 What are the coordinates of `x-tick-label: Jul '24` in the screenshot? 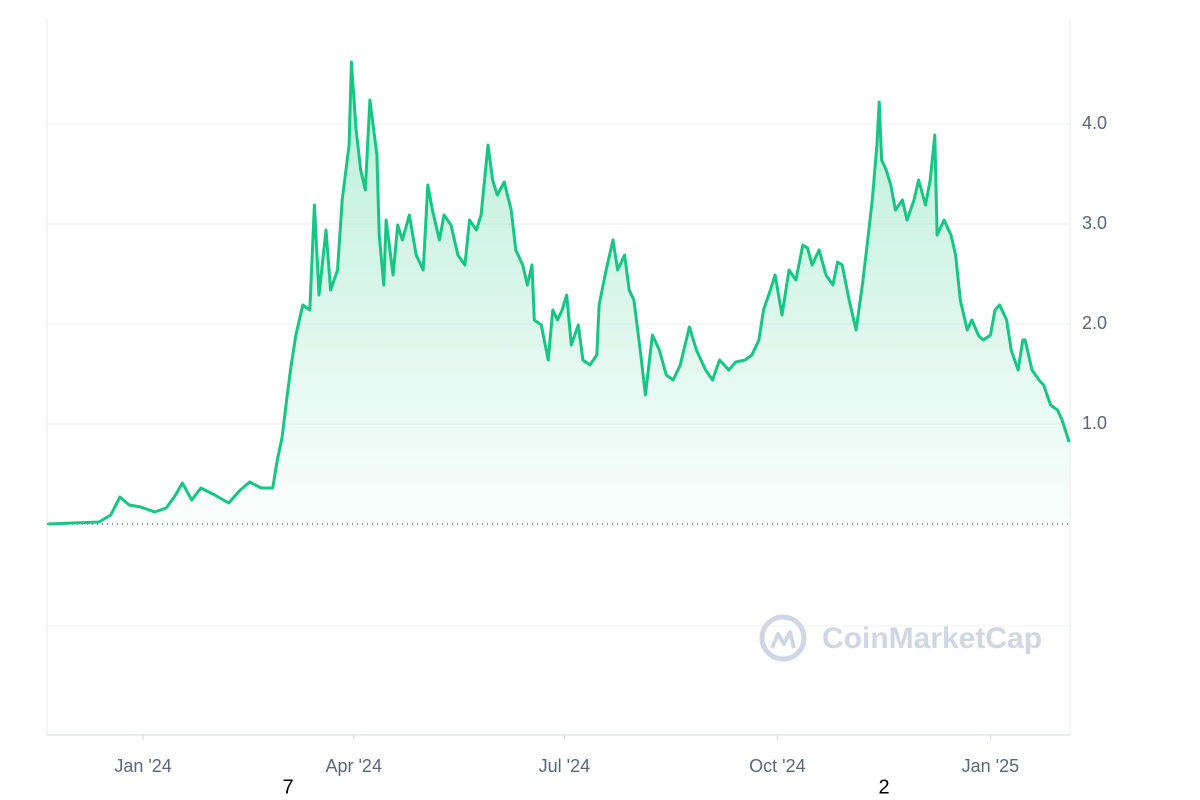 It's located at (564, 766).